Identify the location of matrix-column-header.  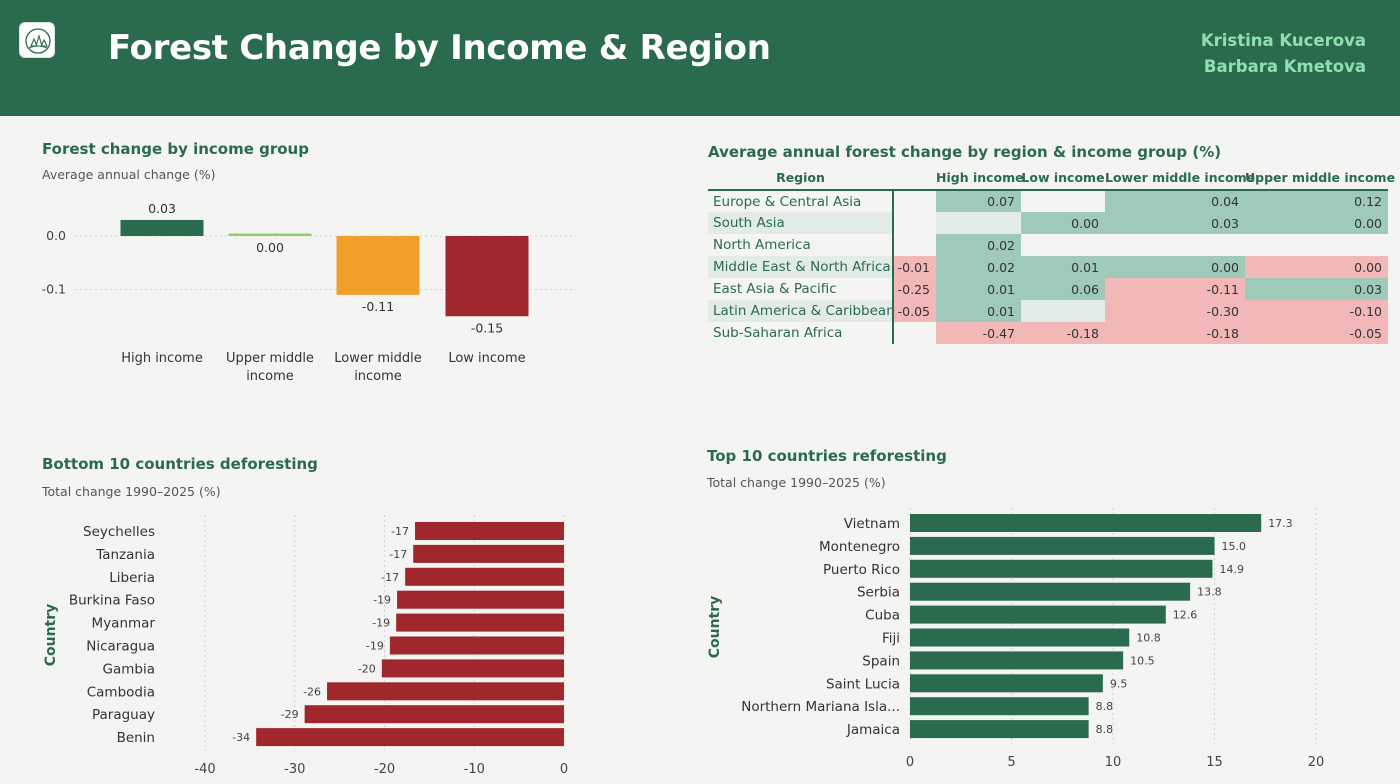
(914, 178).